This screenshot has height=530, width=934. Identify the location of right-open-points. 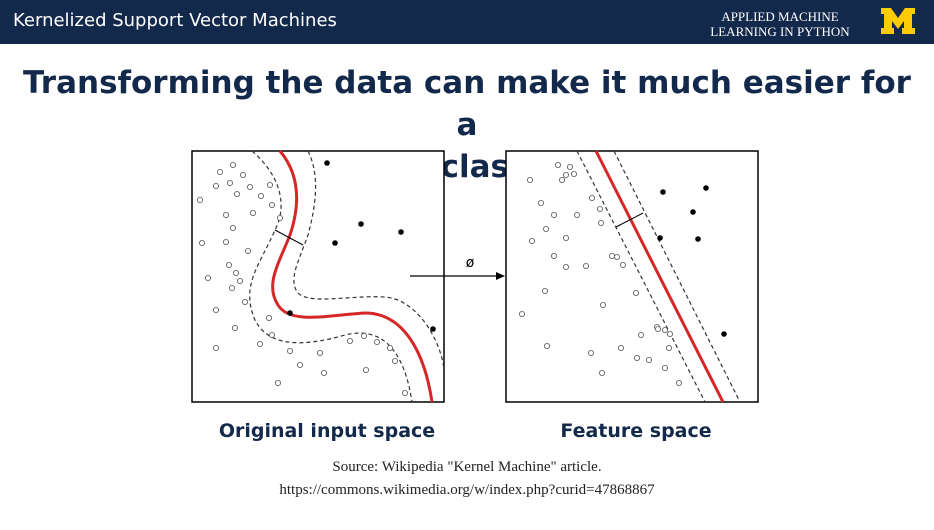
(600, 273).